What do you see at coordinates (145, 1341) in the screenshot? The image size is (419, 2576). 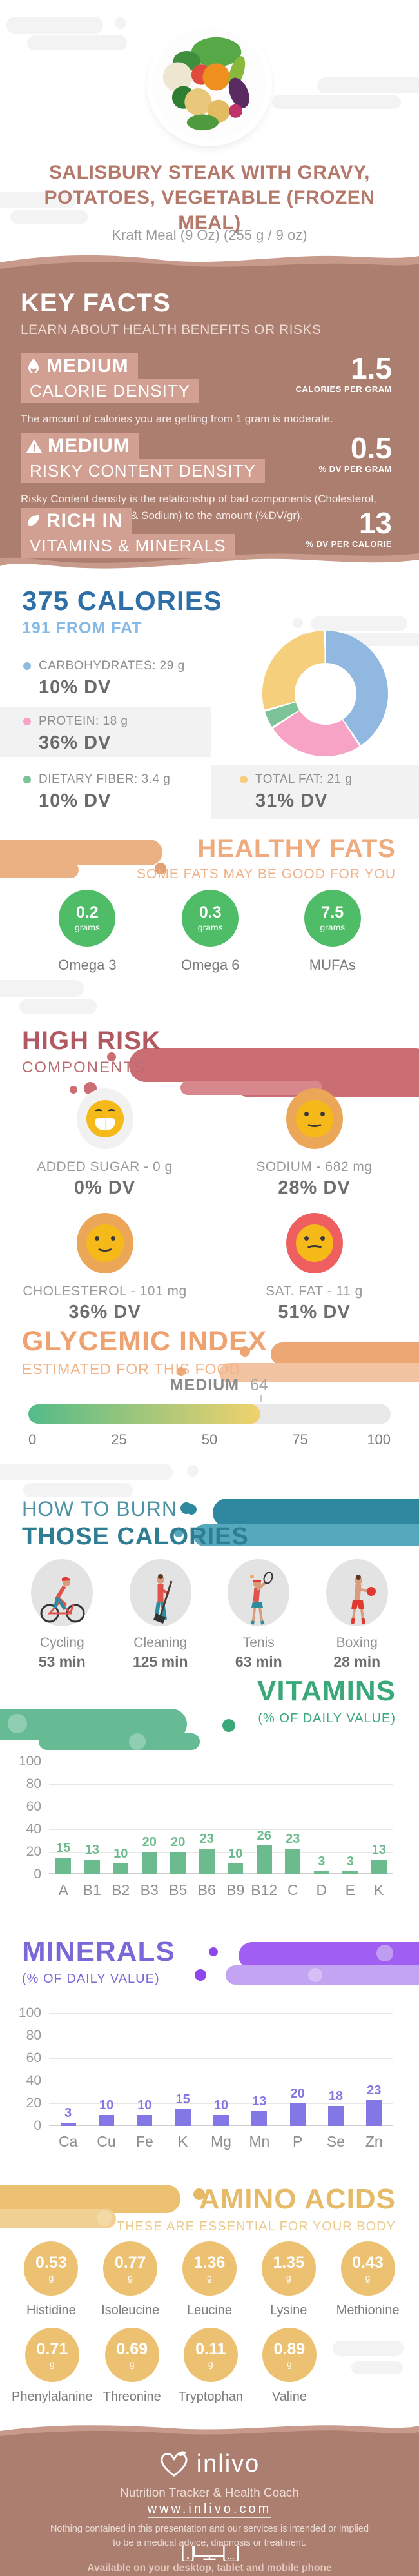 I see `glycemic-title: GLYCEMIC INDEX` at bounding box center [145, 1341].